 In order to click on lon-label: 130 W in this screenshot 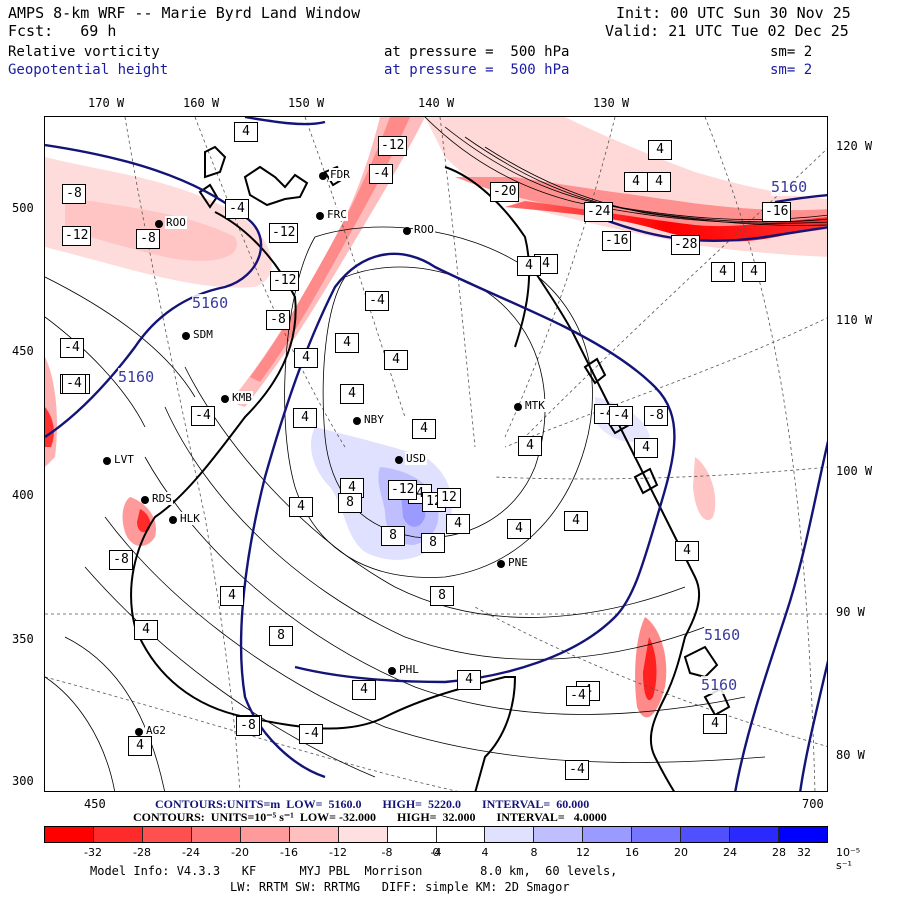, I will do `click(611, 103)`.